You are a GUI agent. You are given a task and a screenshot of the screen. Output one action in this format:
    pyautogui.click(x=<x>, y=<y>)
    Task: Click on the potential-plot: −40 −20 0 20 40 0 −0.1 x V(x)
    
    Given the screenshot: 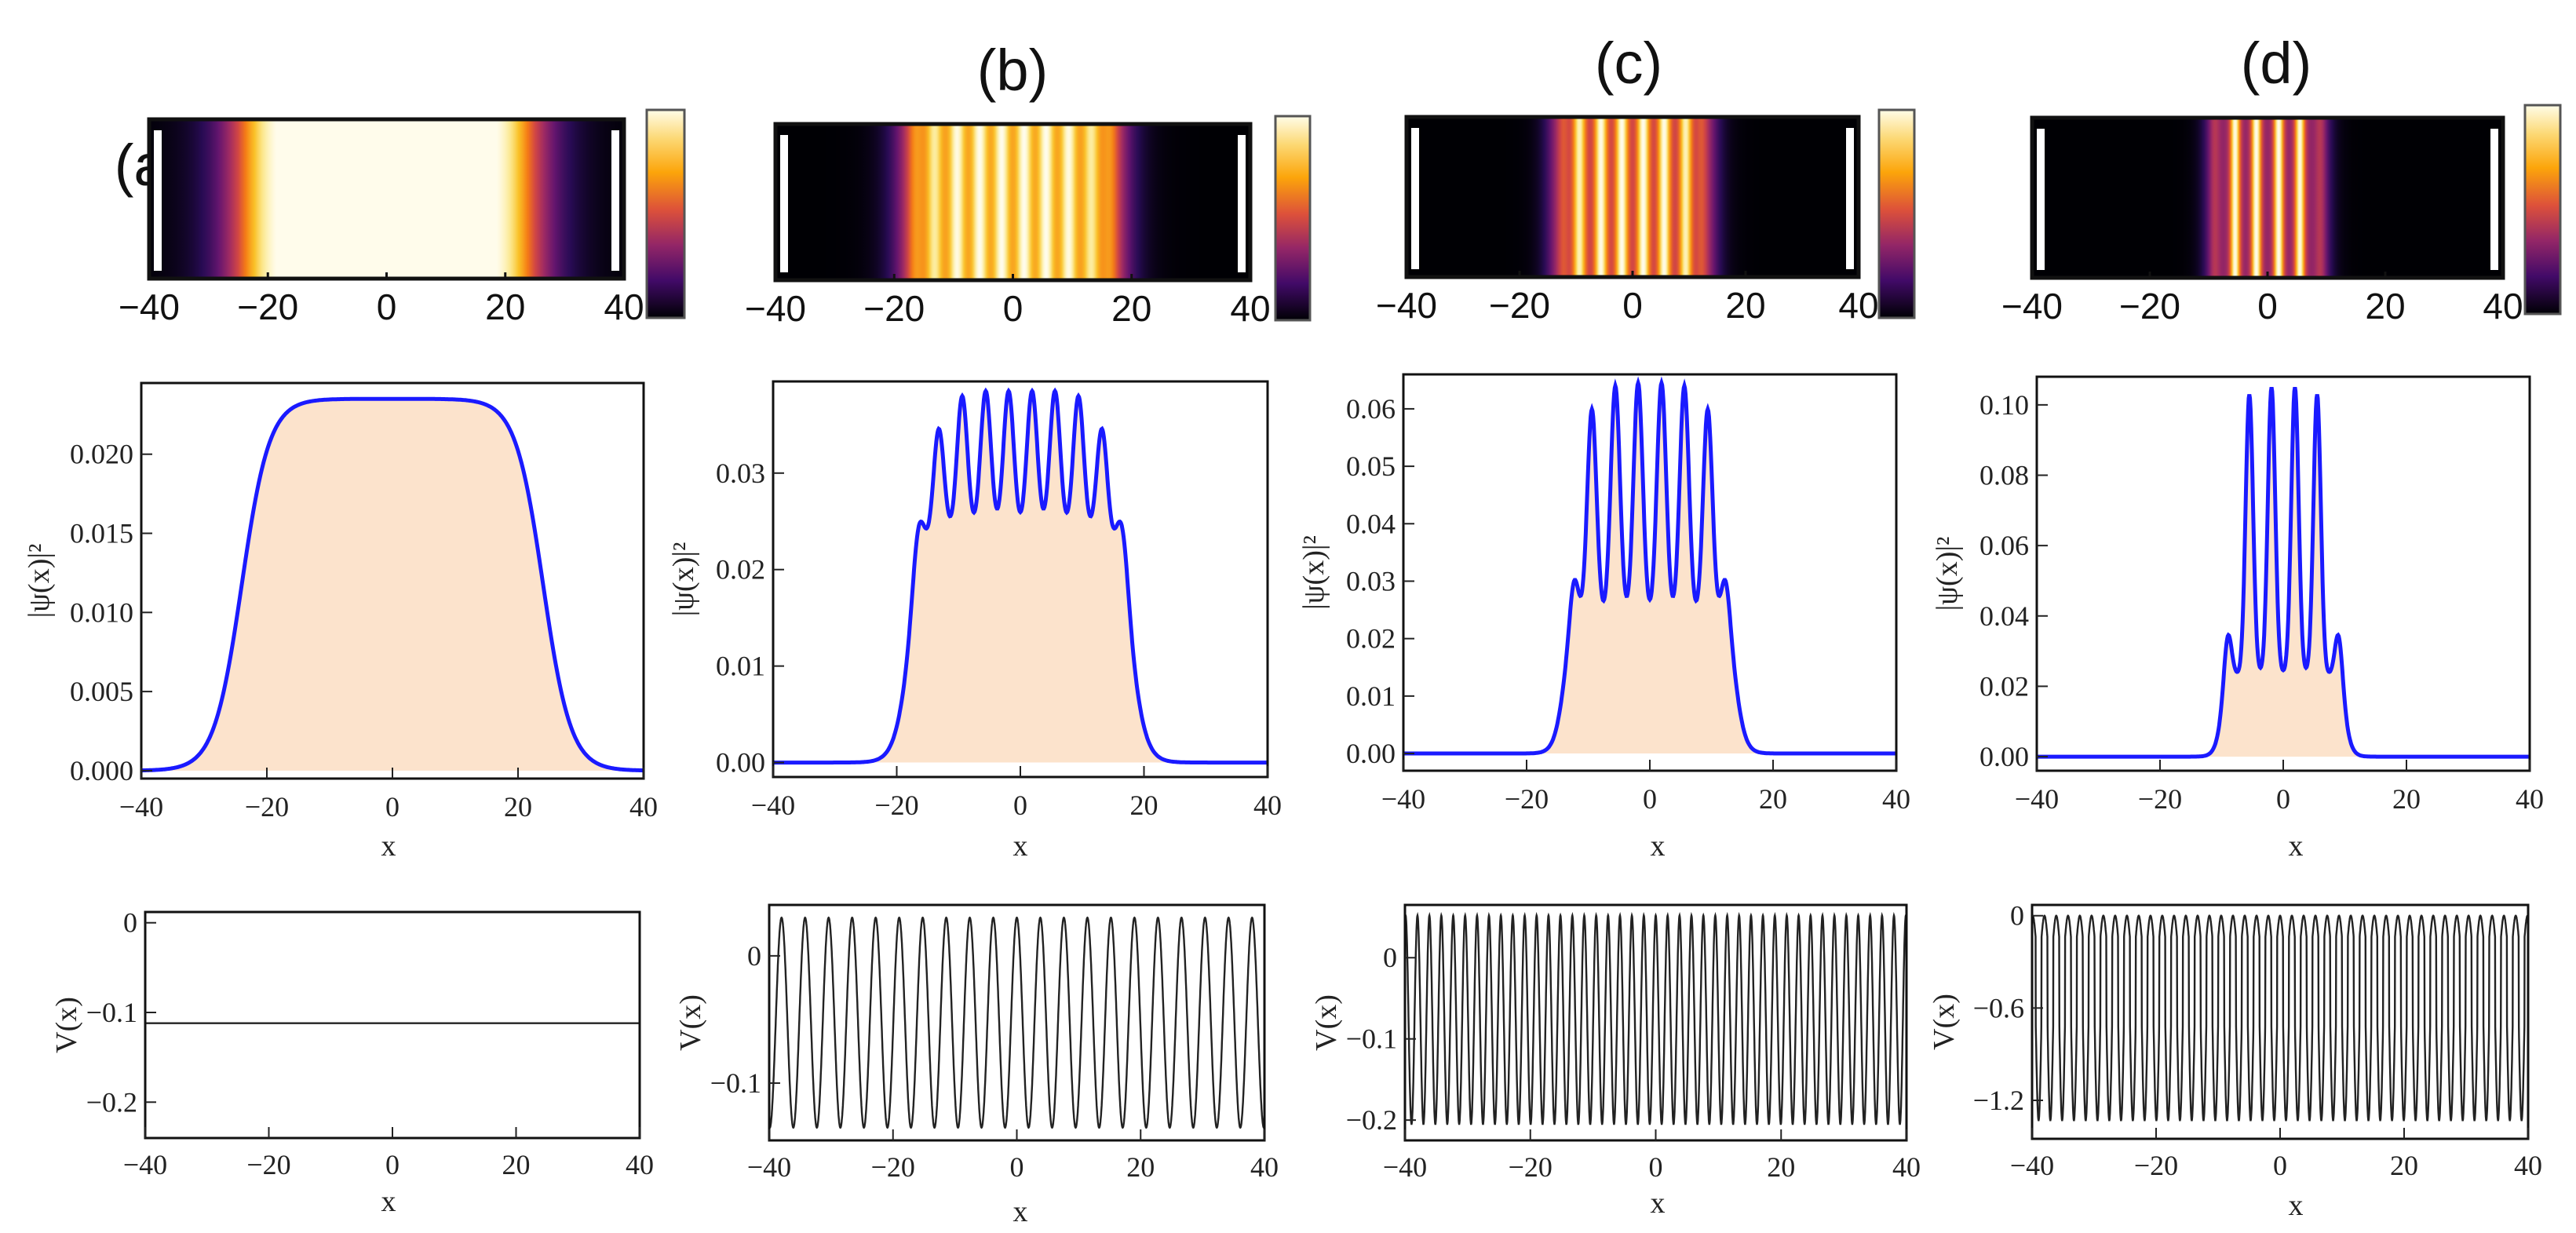 What is the action you would take?
    pyautogui.click(x=977, y=1065)
    